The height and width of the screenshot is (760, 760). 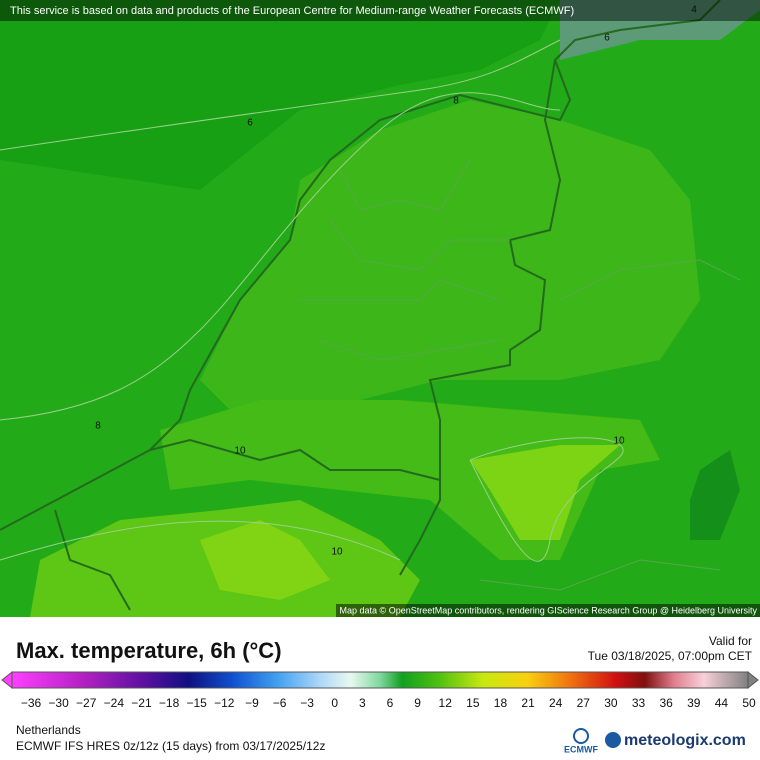 I want to click on legend-tick-label: −15, so click(x=197, y=703).